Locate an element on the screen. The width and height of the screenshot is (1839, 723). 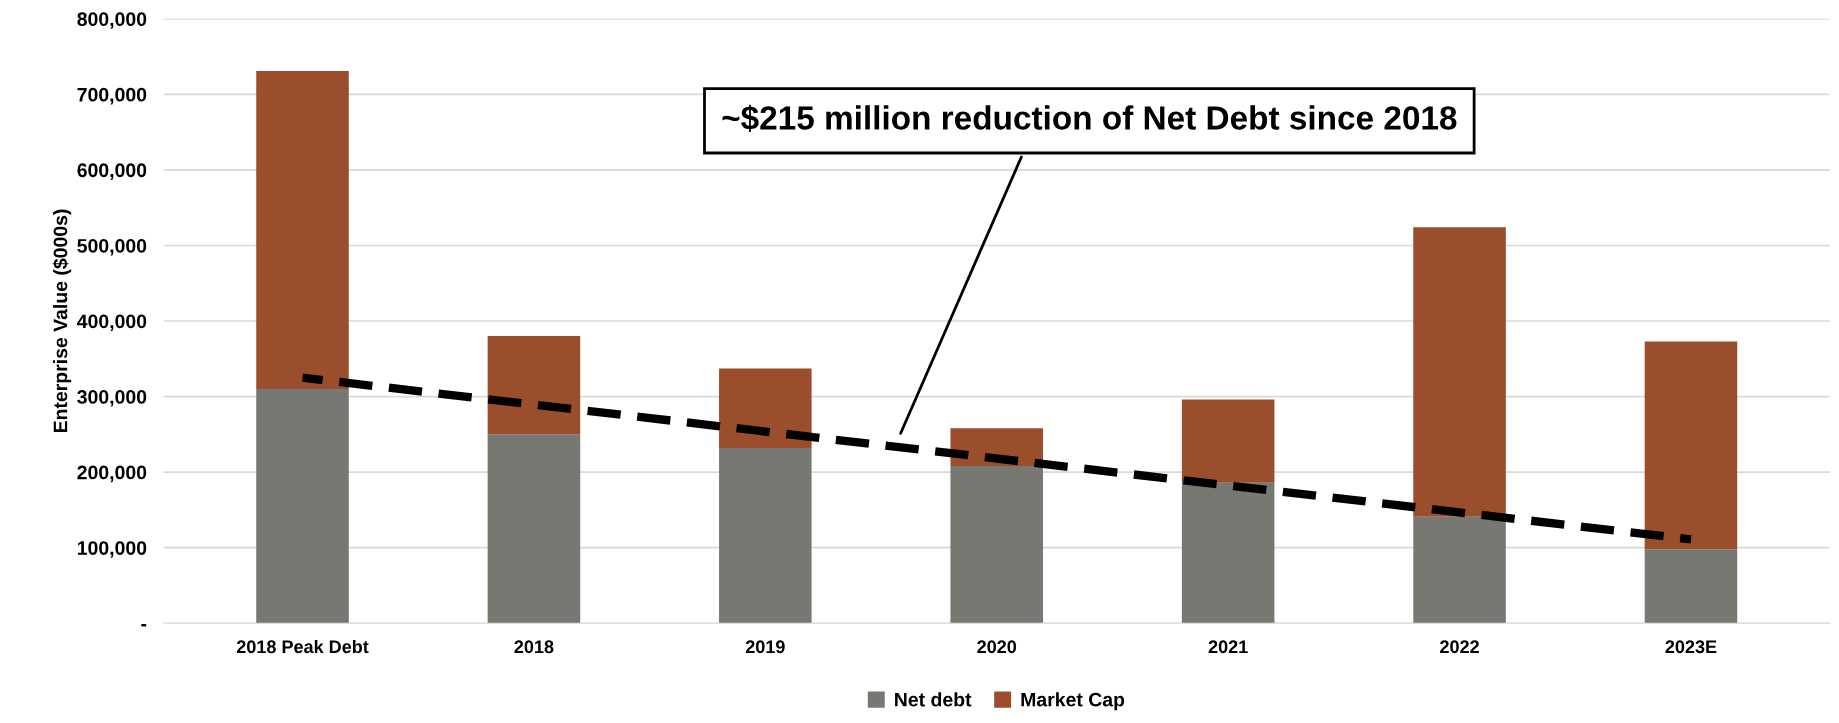
y-tick-label: 400,000 is located at coordinates (112, 323).